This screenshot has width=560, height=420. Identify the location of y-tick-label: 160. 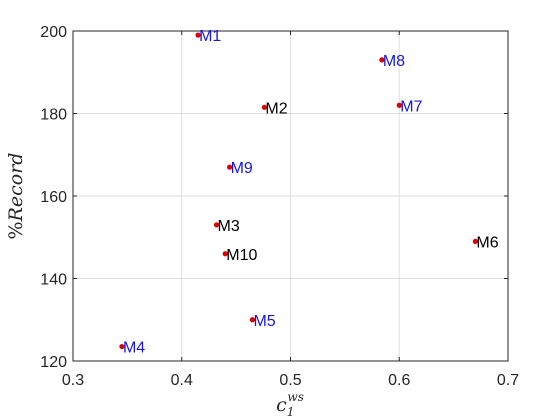
(53, 197).